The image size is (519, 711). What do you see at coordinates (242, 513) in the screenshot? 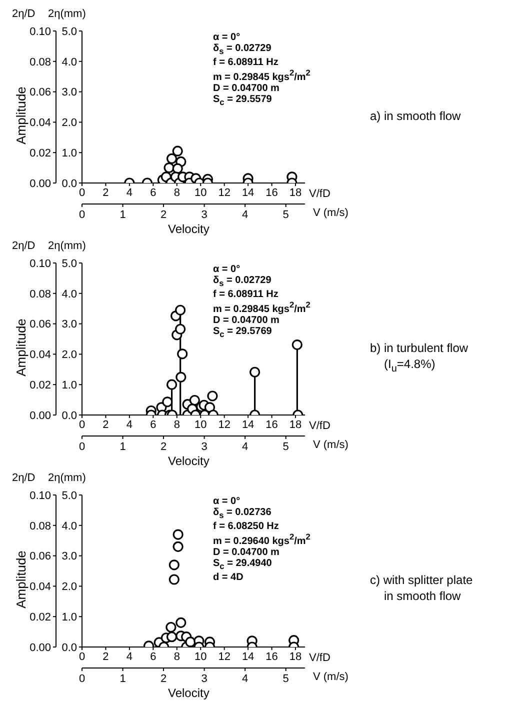
I see `annotation: δ$_{s}$ = 0.02736` at bounding box center [242, 513].